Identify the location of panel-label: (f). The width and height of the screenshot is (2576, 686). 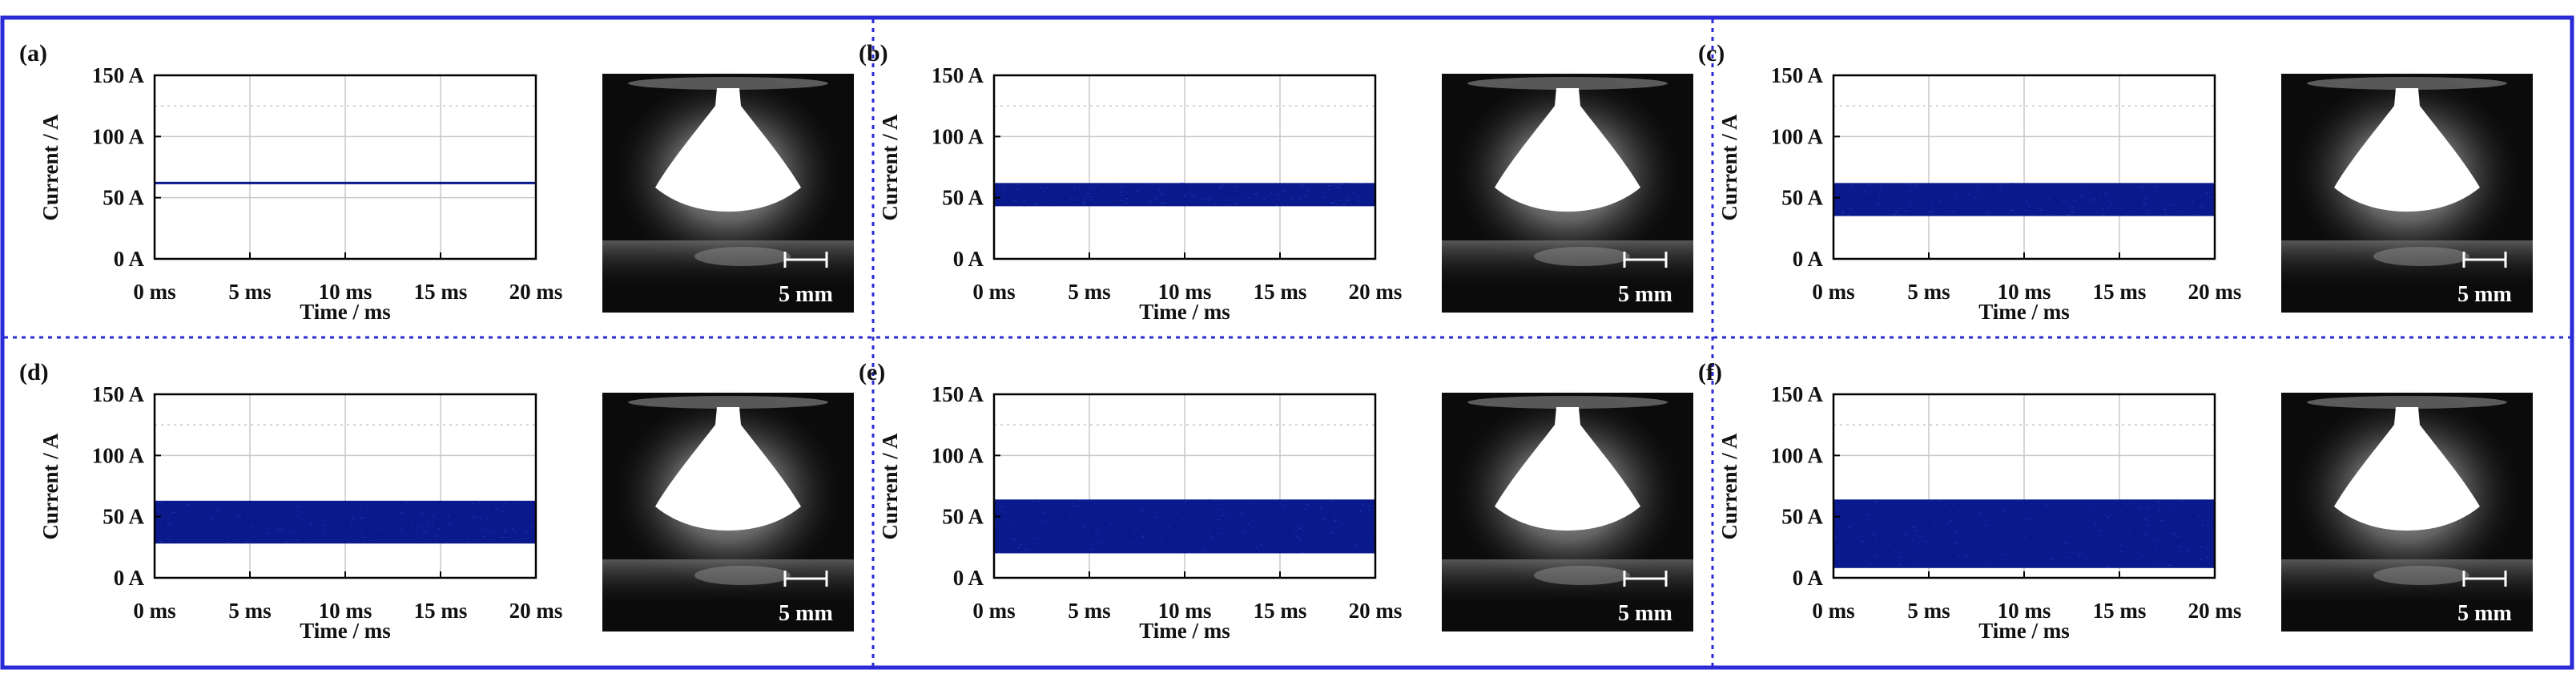
(1710, 372).